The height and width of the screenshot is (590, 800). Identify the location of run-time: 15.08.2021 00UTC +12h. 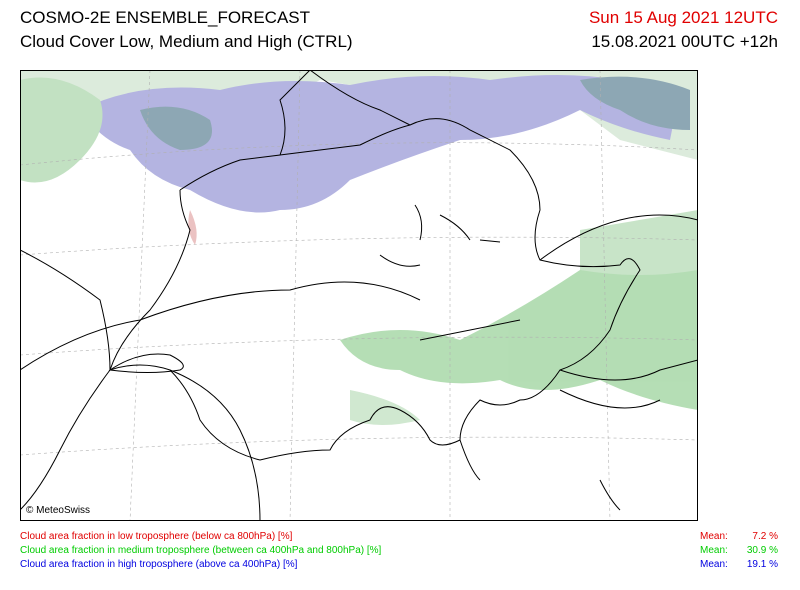
(684, 41).